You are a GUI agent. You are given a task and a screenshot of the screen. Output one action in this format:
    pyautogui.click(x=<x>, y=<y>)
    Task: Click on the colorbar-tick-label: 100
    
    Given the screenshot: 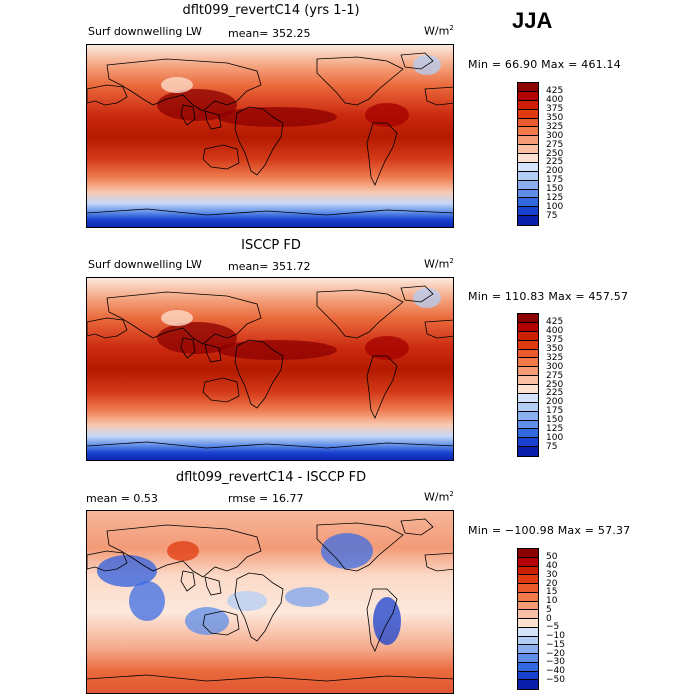 What is the action you would take?
    pyautogui.click(x=555, y=437)
    